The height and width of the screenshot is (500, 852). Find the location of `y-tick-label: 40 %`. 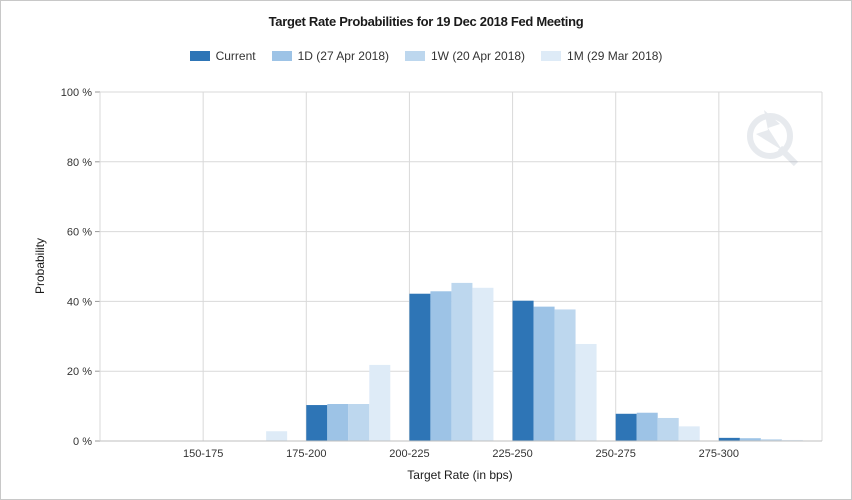

y-tick-label: 40 % is located at coordinates (79, 302).